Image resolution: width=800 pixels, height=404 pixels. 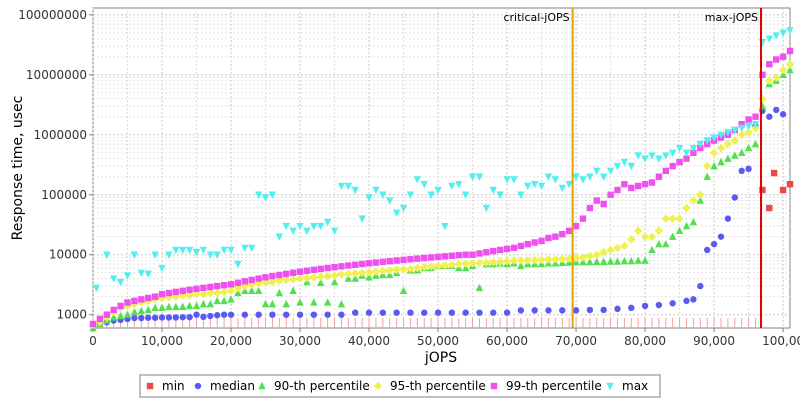 What do you see at coordinates (224, 386) in the screenshot?
I see `legend-item: median` at bounding box center [224, 386].